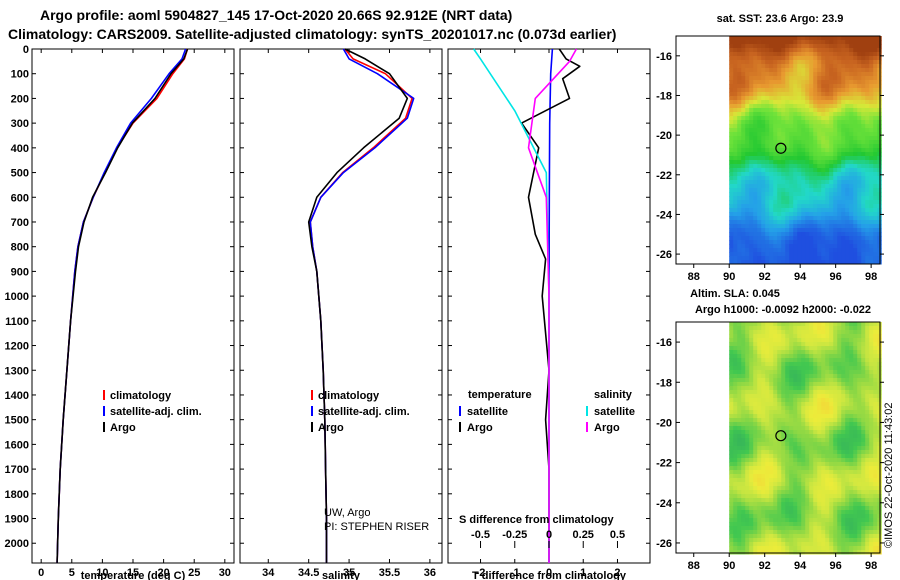 This screenshot has height=580, width=900. What do you see at coordinates (549, 575) in the screenshot?
I see `x-axis-label: T difference from climatology` at bounding box center [549, 575].